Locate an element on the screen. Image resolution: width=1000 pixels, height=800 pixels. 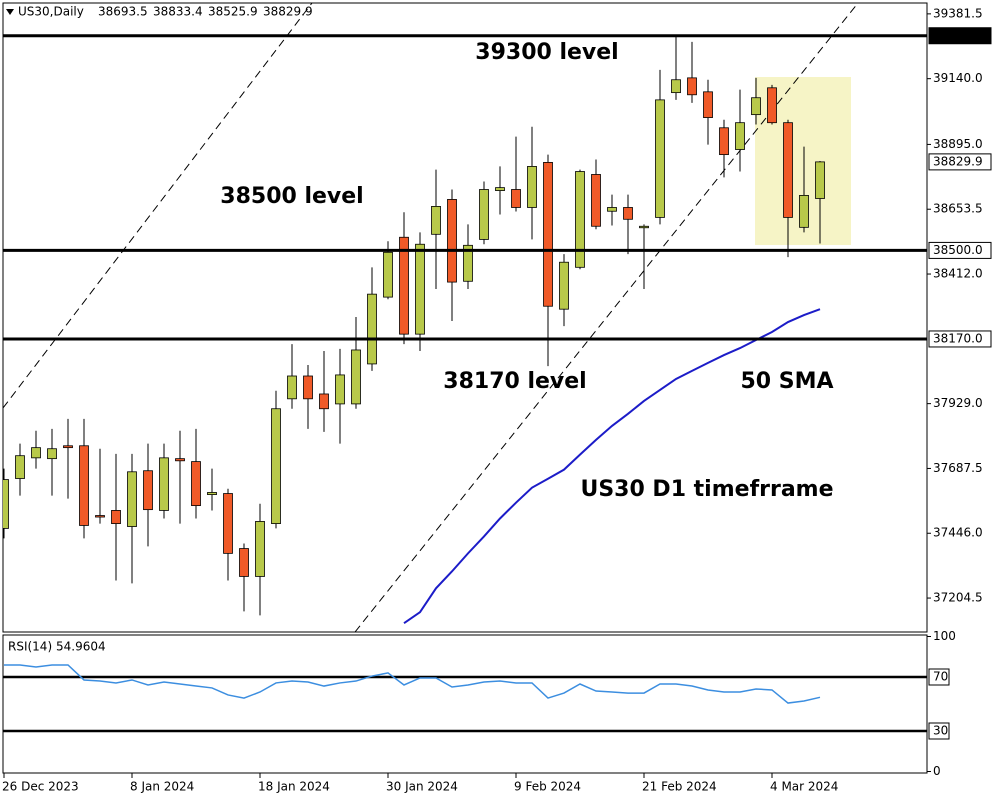
annotation: 38170 level is located at coordinates (514, 381).